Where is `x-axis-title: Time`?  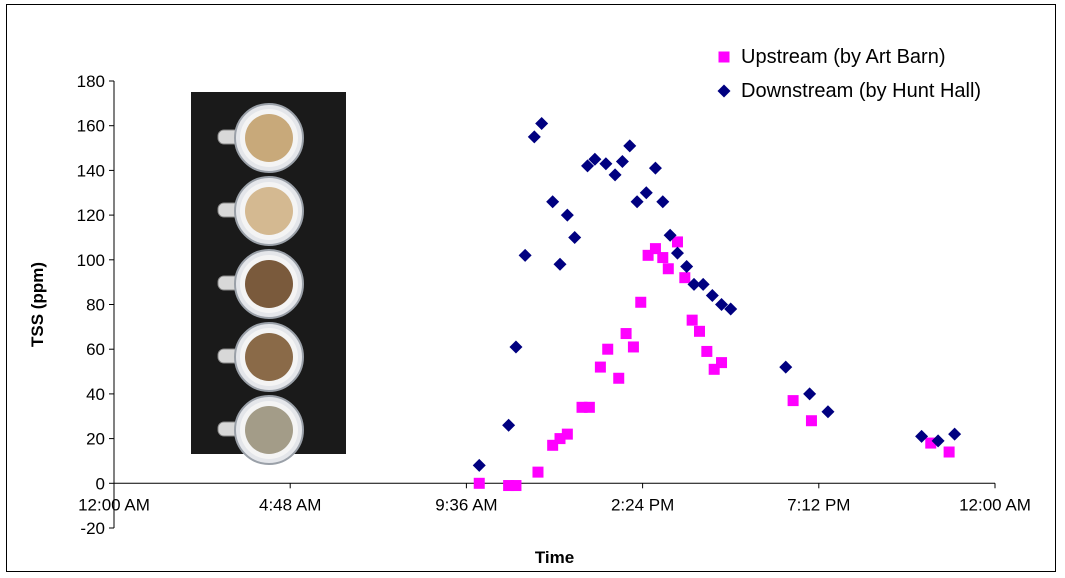
x-axis-title: Time is located at coordinates (554, 557).